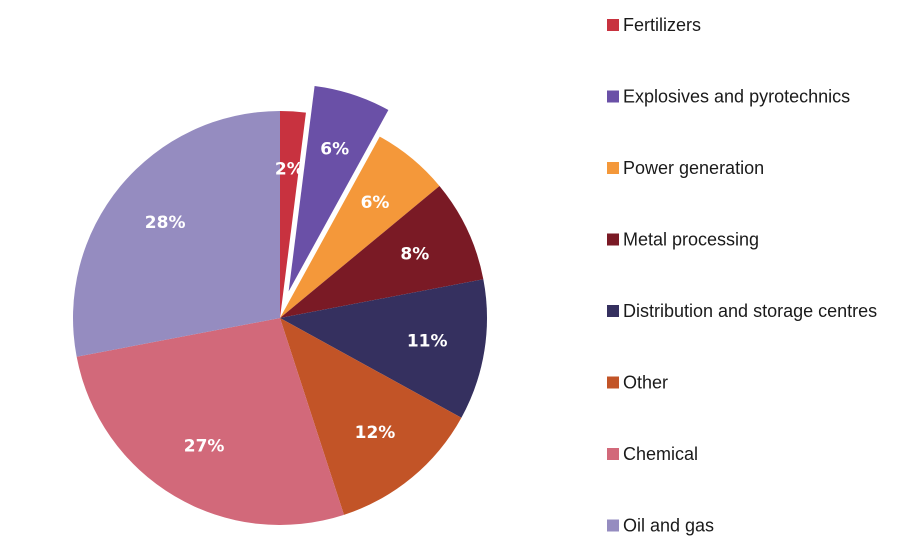 This screenshot has width=923, height=559. I want to click on legend-item-other: Other, so click(637, 383).